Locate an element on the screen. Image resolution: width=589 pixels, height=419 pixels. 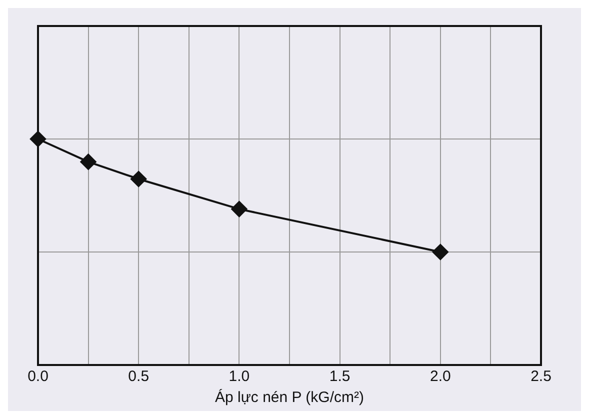
x-tick-label: 1.0 is located at coordinates (239, 377).